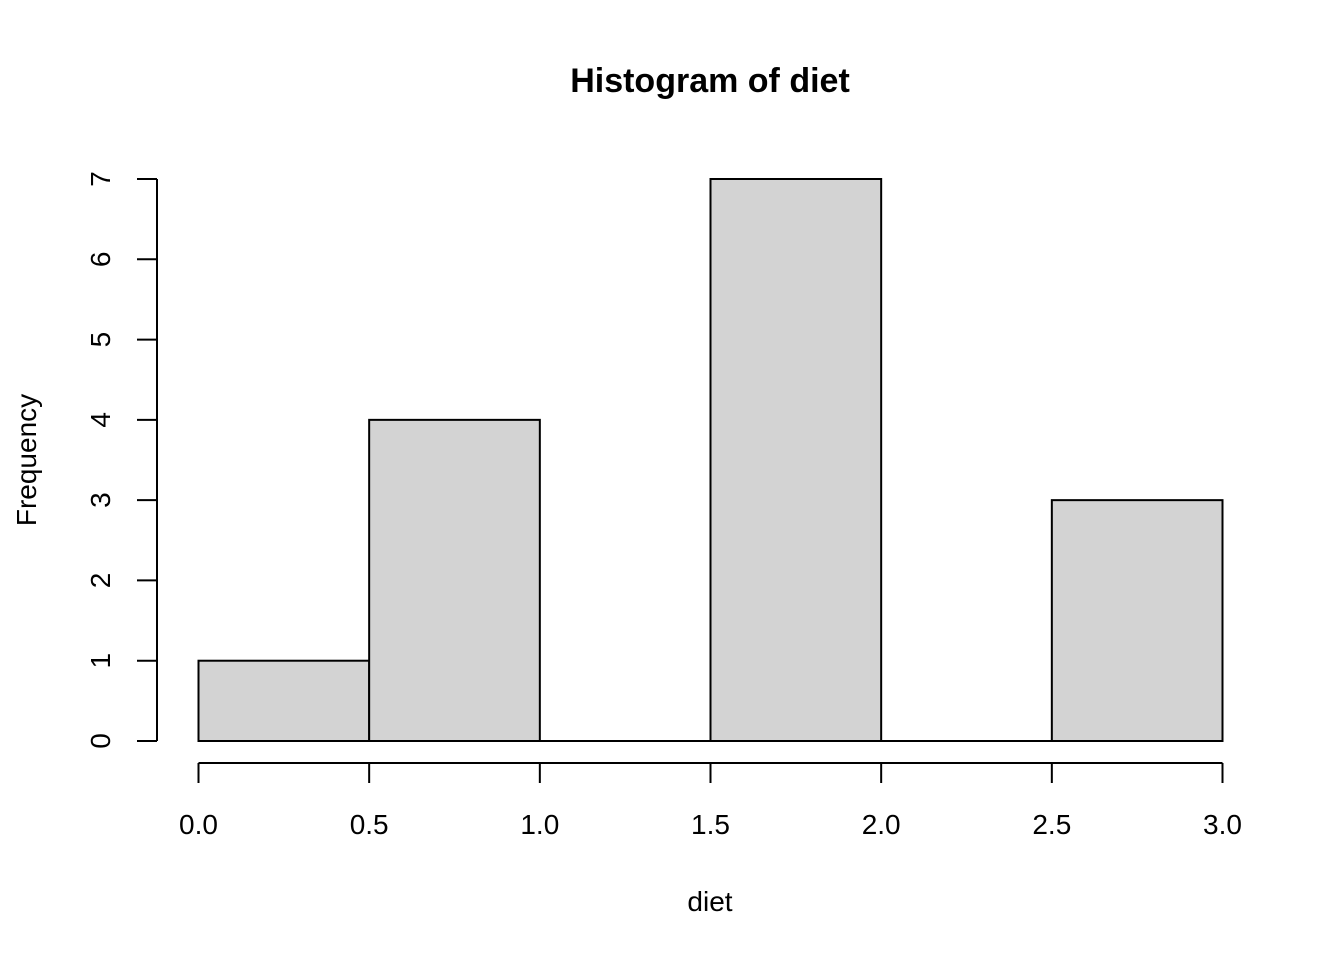 This screenshot has width=1344, height=960. Describe the element at coordinates (26, 460) in the screenshot. I see `y-axis-label: Frequency` at that location.